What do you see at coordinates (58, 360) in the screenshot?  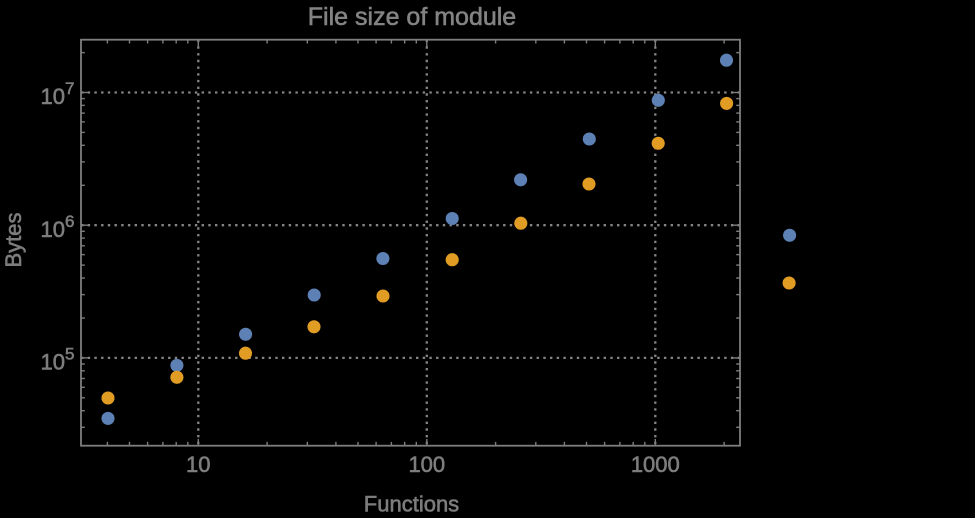 I see `svg-text: 10⁵` at bounding box center [58, 360].